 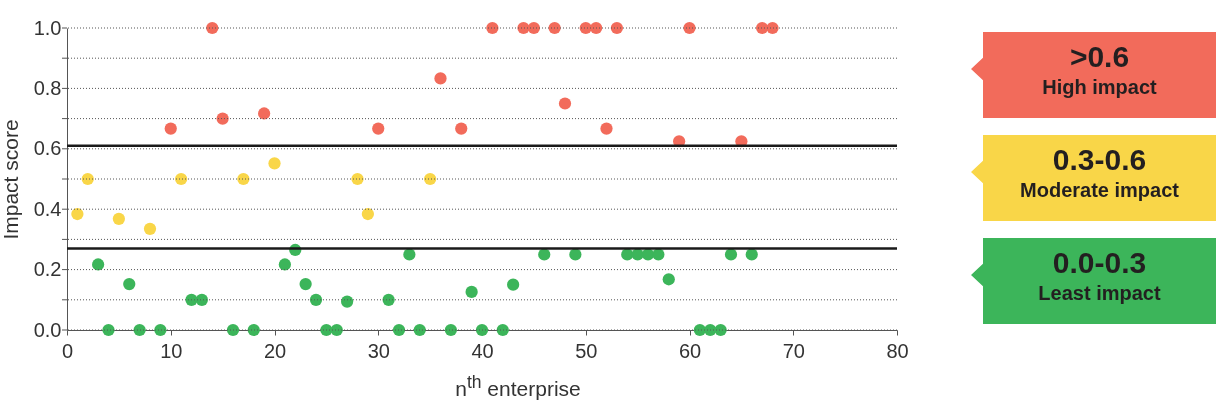 I want to click on y-tick-label: 0.2, so click(x=47, y=269).